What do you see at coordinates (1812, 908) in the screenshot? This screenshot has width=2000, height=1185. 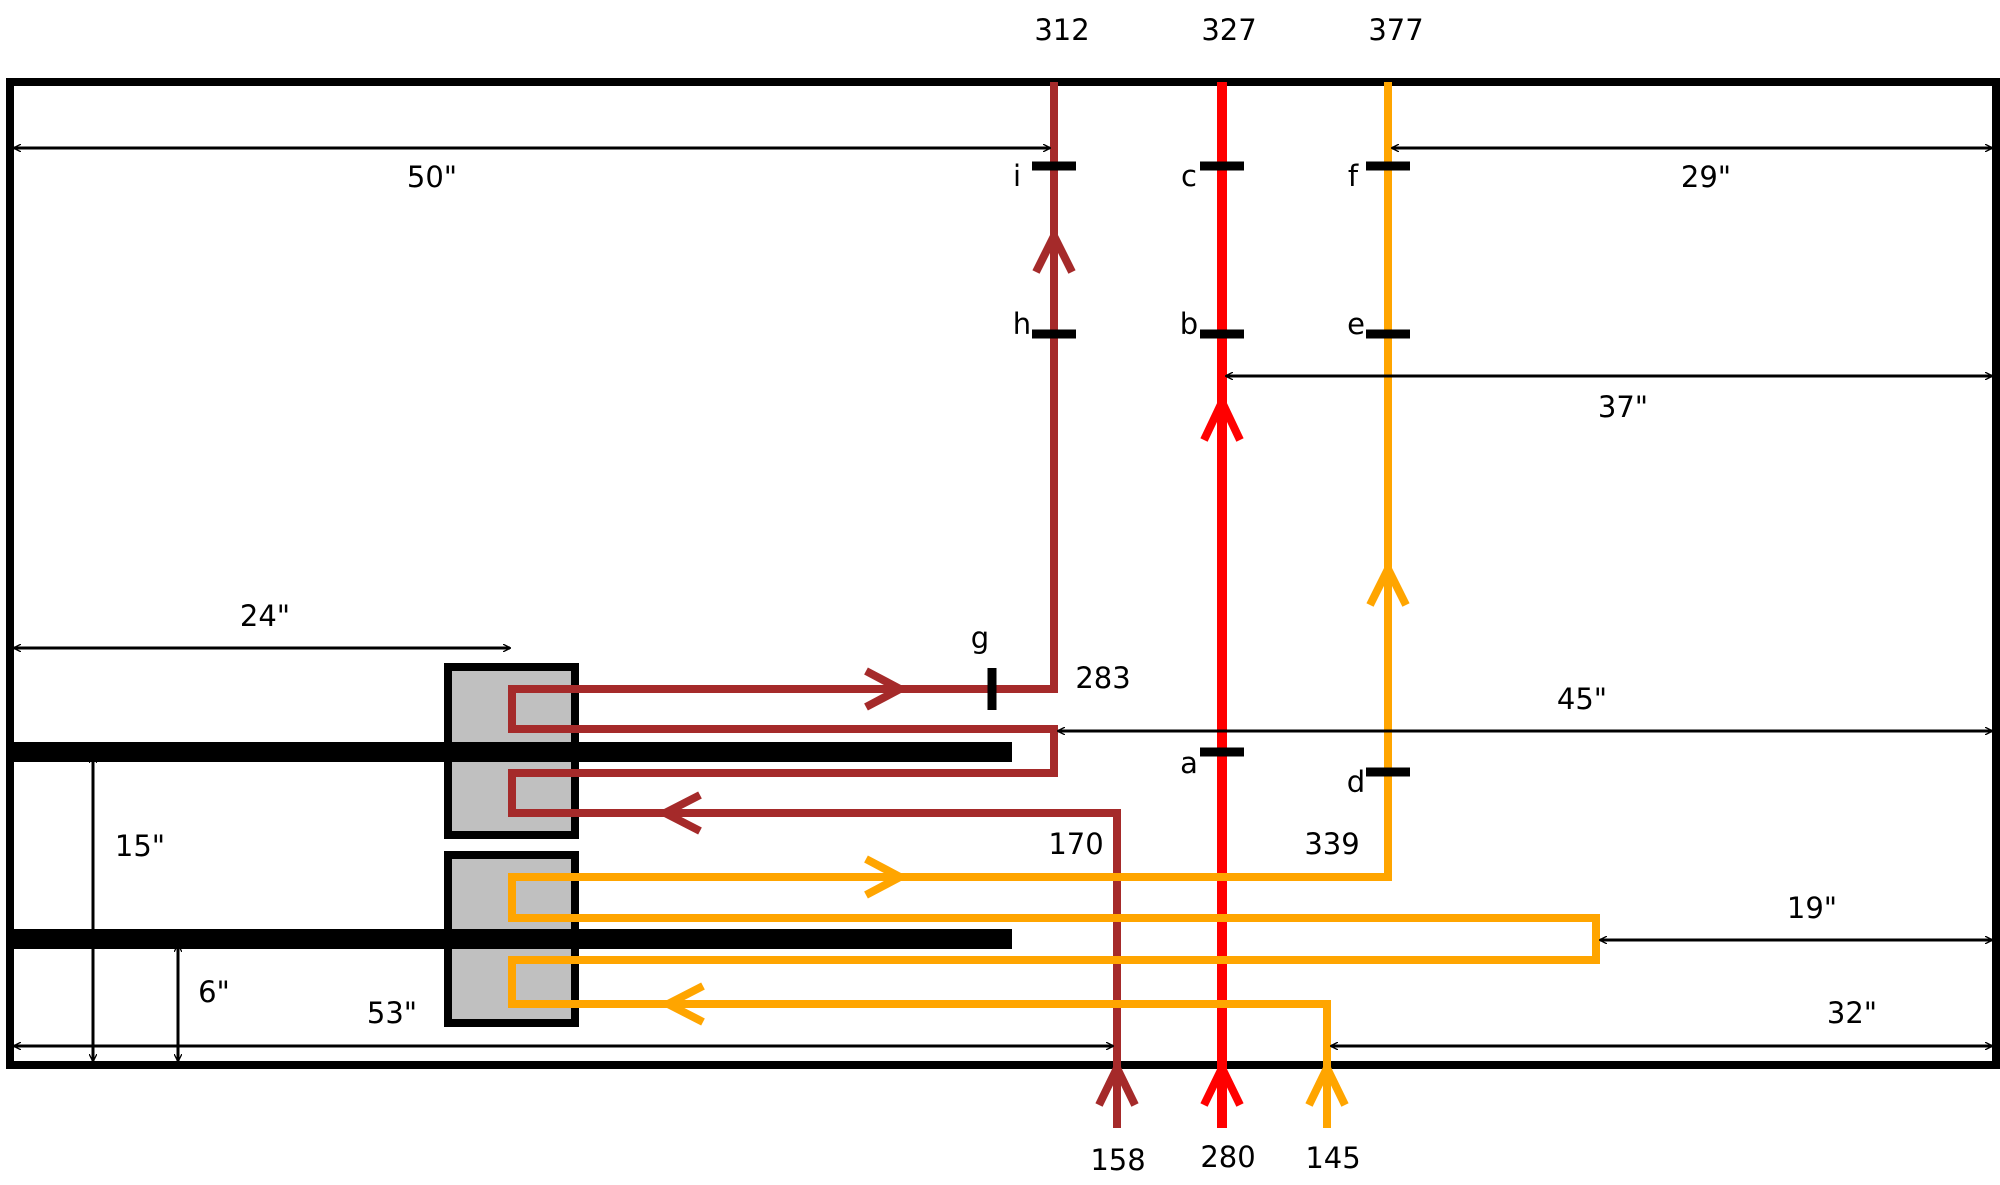 I see `dim-label-19: 19"` at bounding box center [1812, 908].